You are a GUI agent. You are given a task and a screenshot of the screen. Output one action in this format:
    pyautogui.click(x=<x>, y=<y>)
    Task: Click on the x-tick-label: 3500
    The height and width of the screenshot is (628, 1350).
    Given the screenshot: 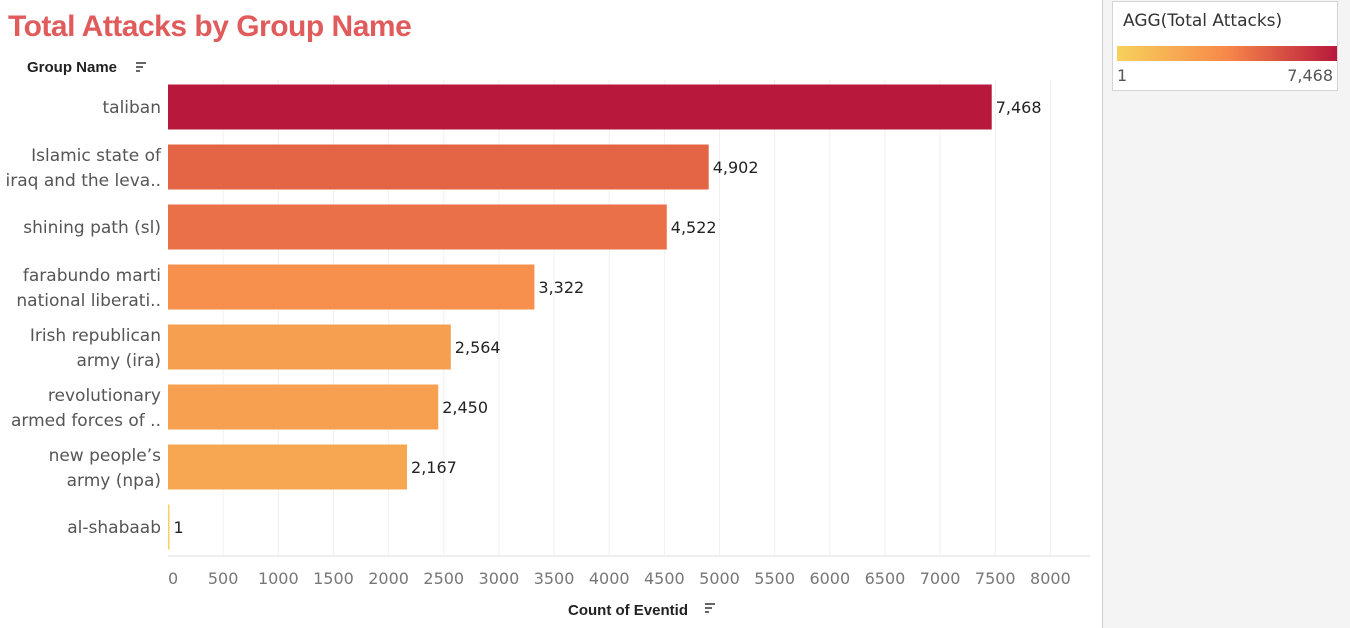 What is the action you would take?
    pyautogui.click(x=554, y=578)
    